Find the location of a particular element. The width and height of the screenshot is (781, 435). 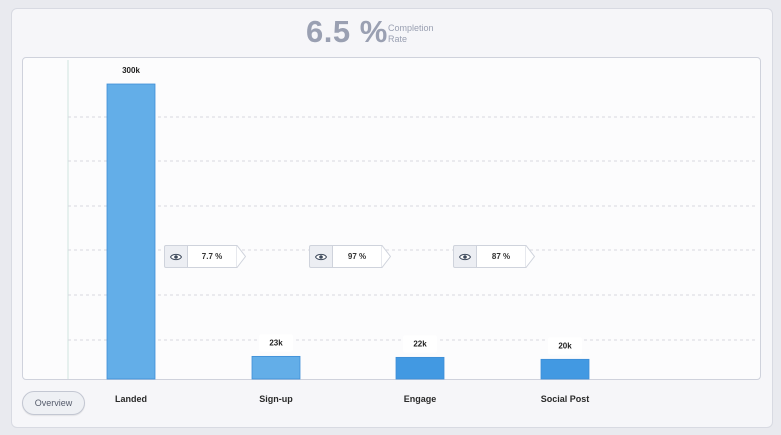

summary-header: 6.5 % Completion Rate is located at coordinates (390, 25).